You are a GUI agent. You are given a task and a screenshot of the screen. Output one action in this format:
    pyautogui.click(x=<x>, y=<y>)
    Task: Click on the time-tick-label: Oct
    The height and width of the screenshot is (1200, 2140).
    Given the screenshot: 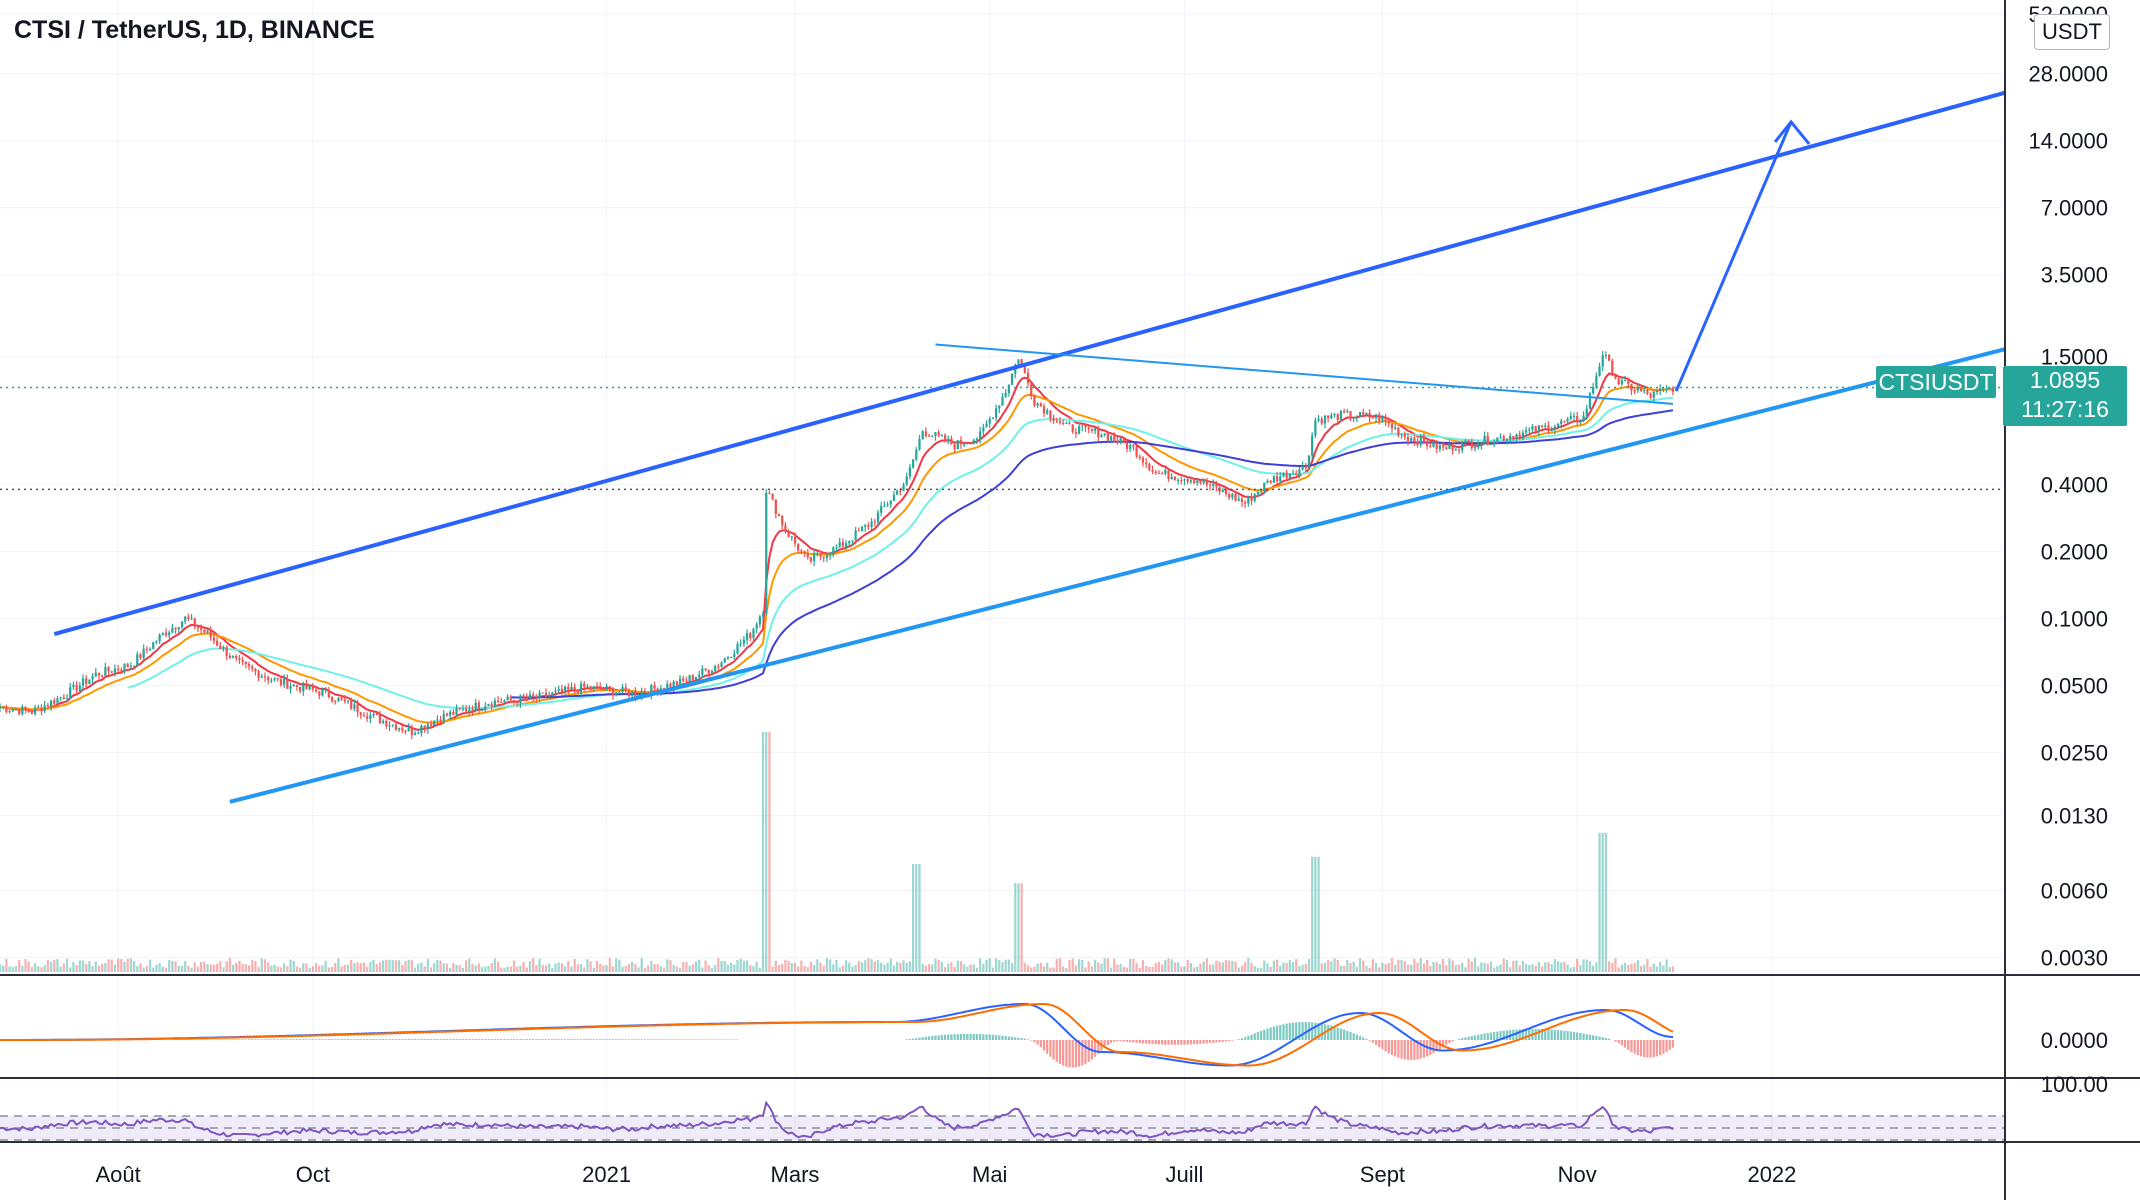 What is the action you would take?
    pyautogui.click(x=313, y=1174)
    